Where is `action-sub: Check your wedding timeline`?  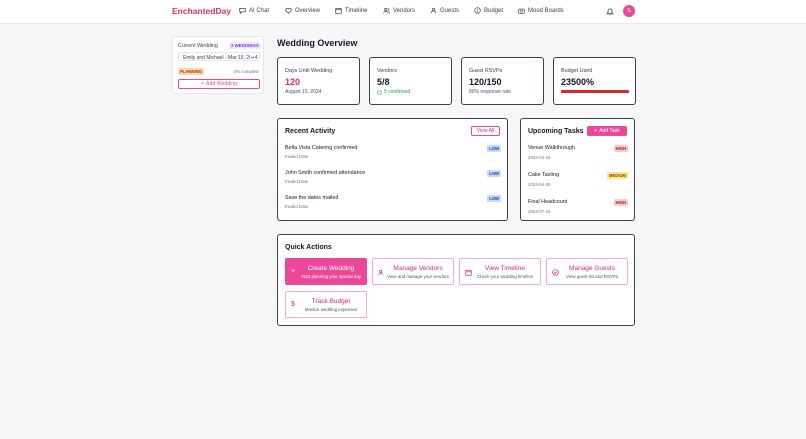
action-sub: Check your wedding timeline is located at coordinates (505, 276).